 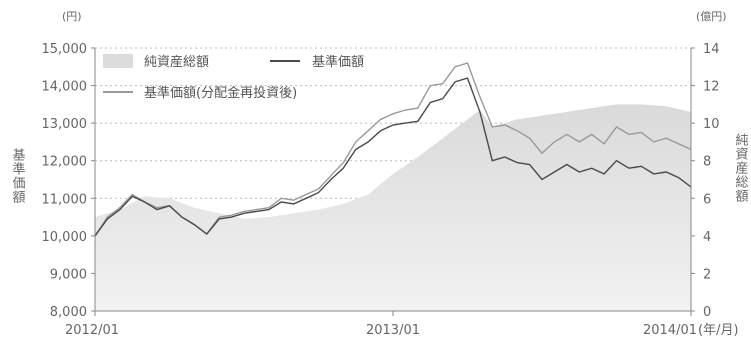 I want to click on left-tick-label: 8,000, so click(x=68, y=312).